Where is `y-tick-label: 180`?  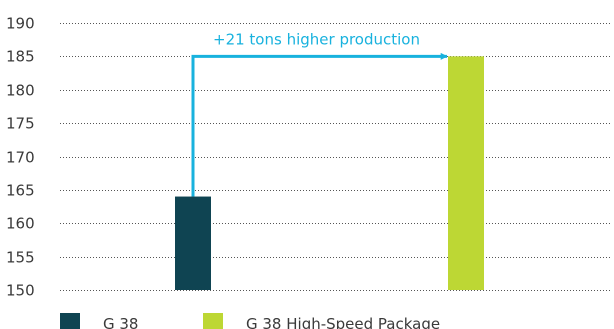
y-tick-label: 180 is located at coordinates (20, 91).